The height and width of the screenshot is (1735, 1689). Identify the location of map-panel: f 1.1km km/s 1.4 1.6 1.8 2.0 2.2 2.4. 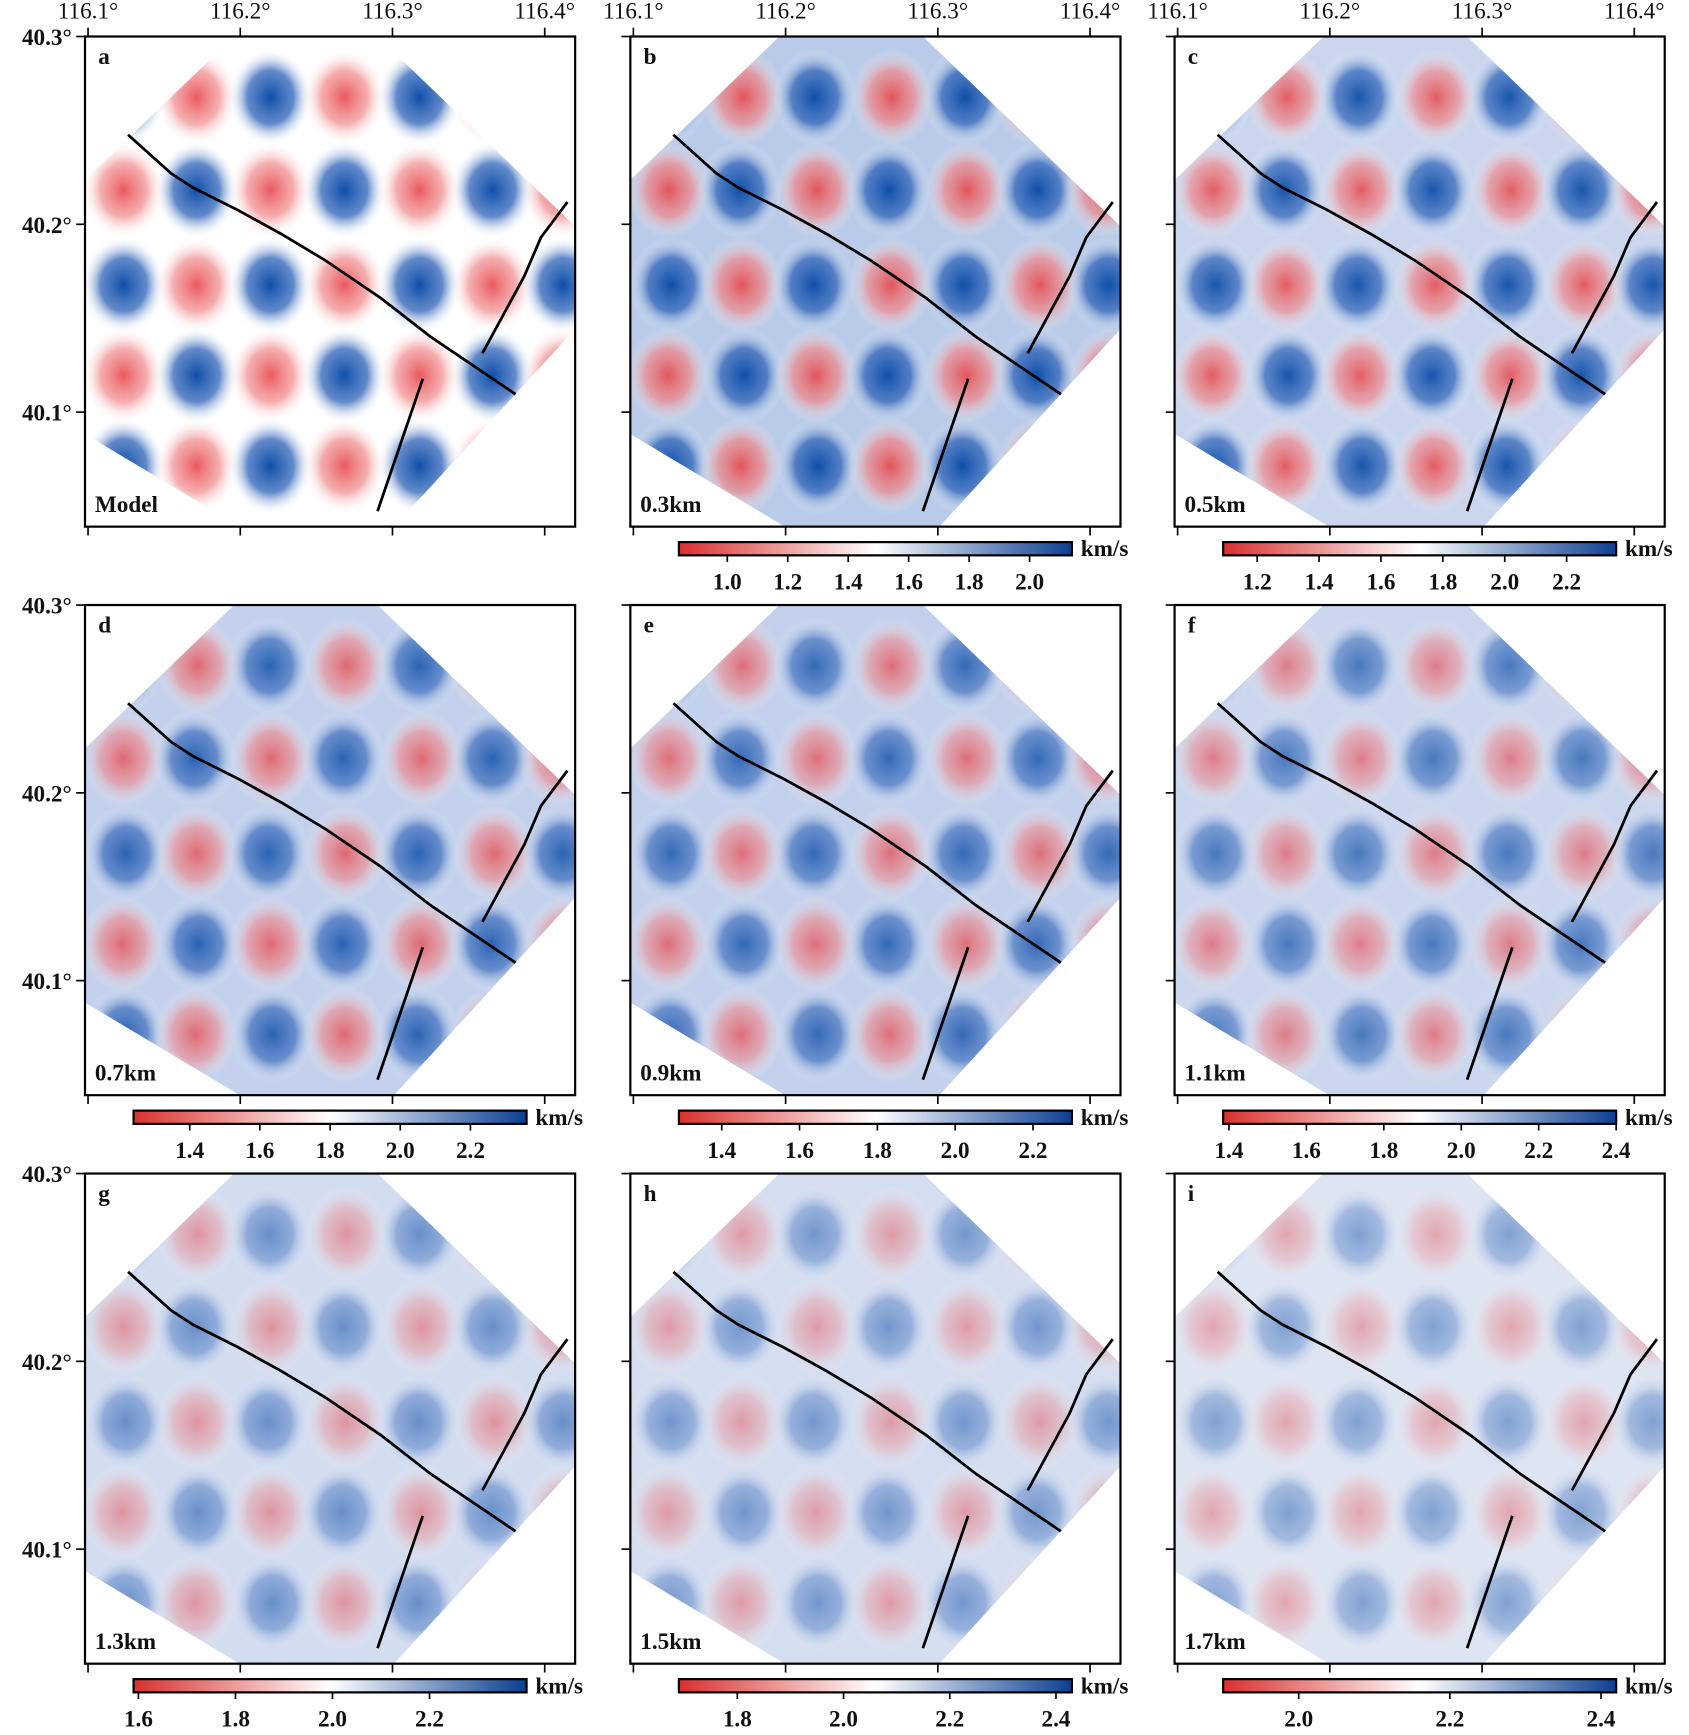
(1419, 883).